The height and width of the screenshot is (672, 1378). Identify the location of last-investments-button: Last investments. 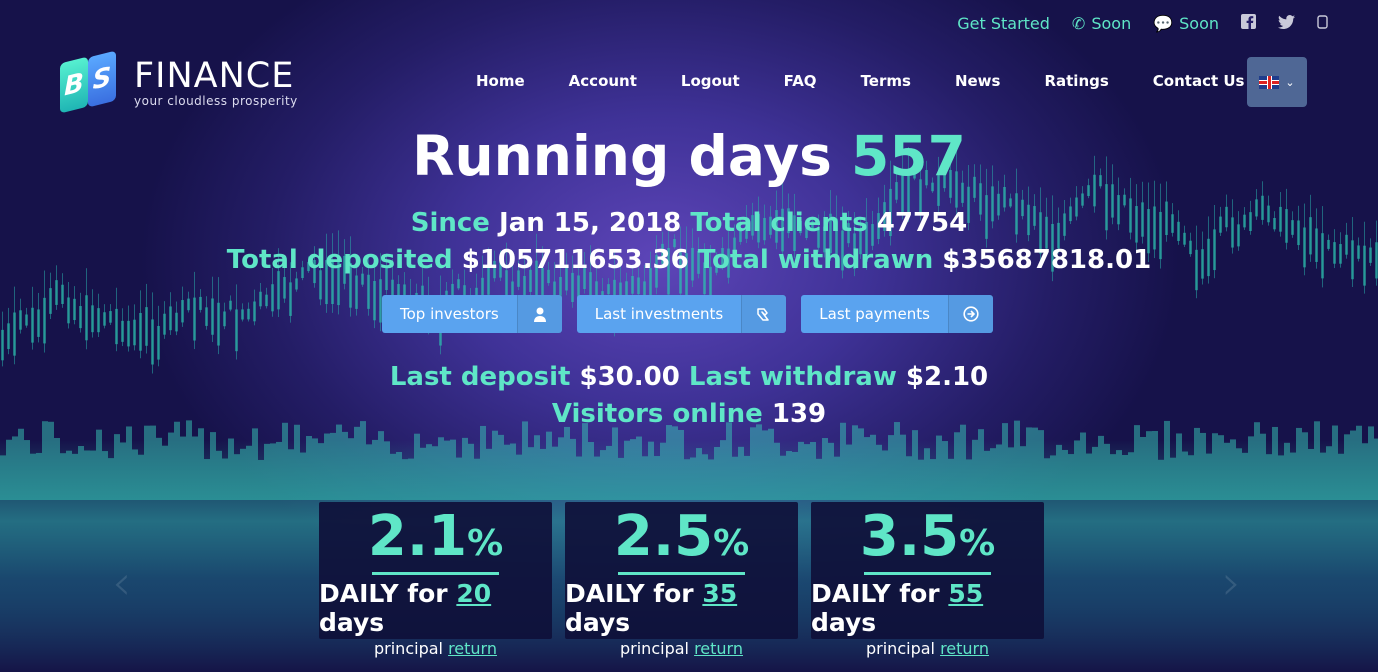
(681, 314).